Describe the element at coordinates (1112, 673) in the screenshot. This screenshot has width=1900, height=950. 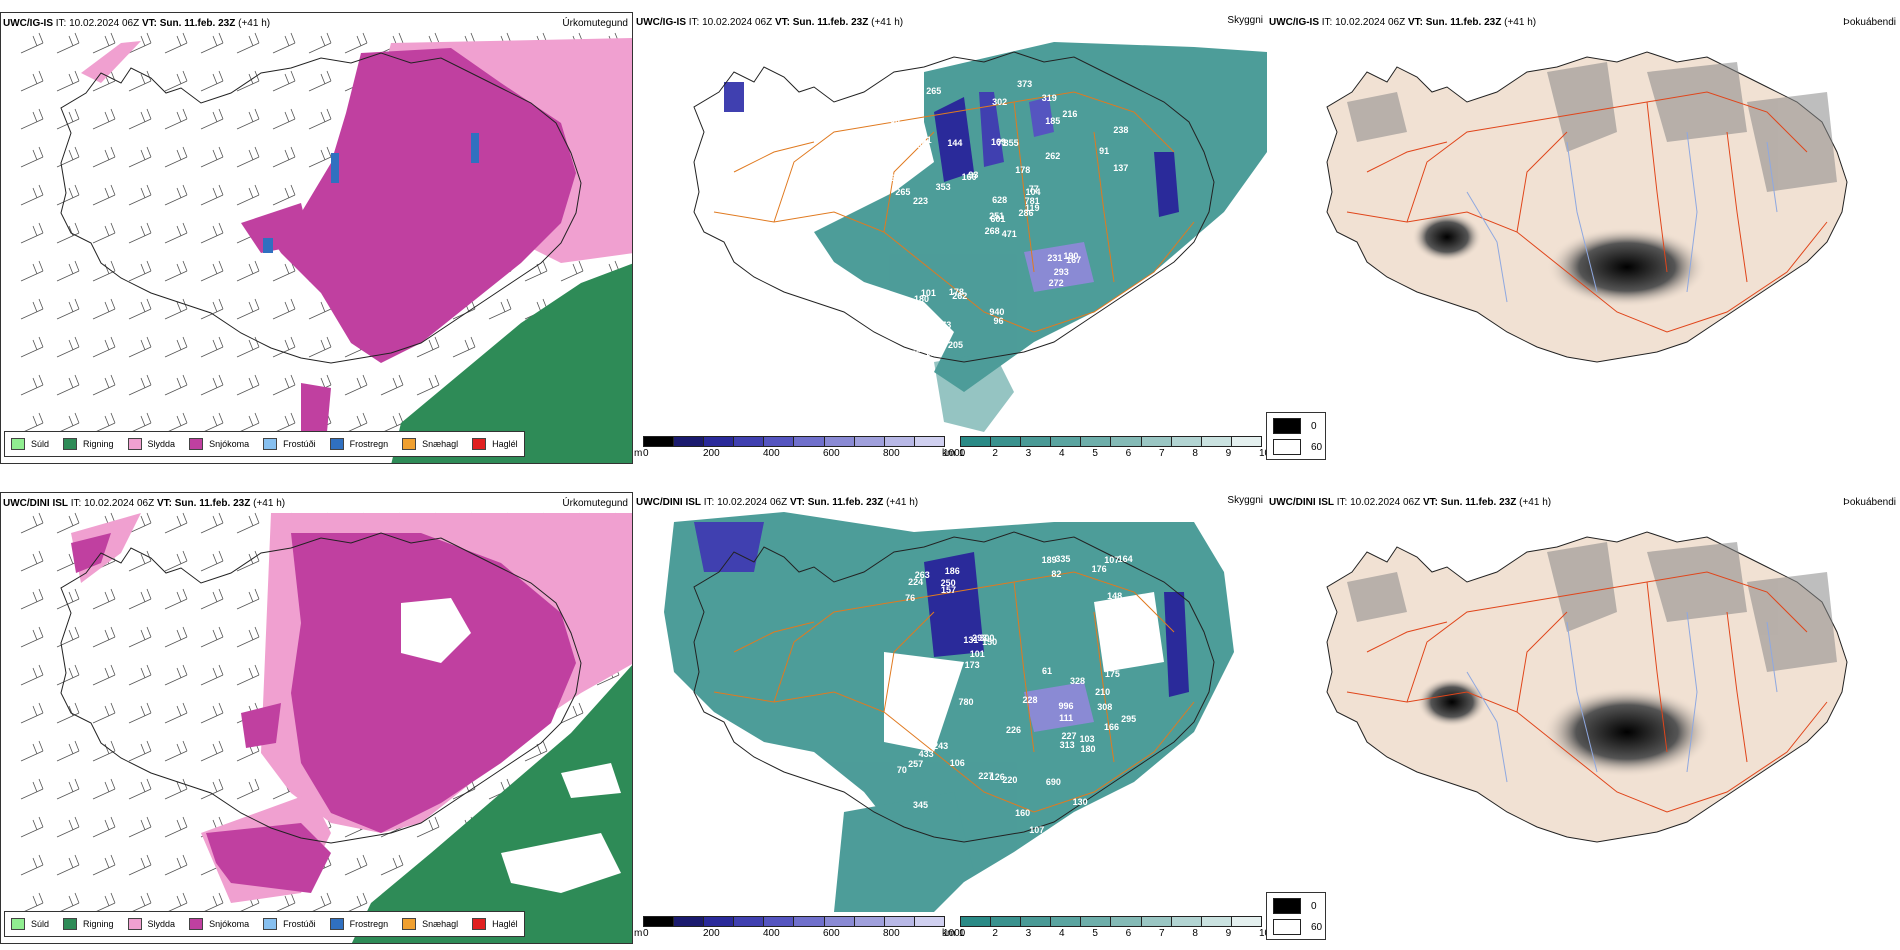
I see `peak-height-label: 175` at that location.